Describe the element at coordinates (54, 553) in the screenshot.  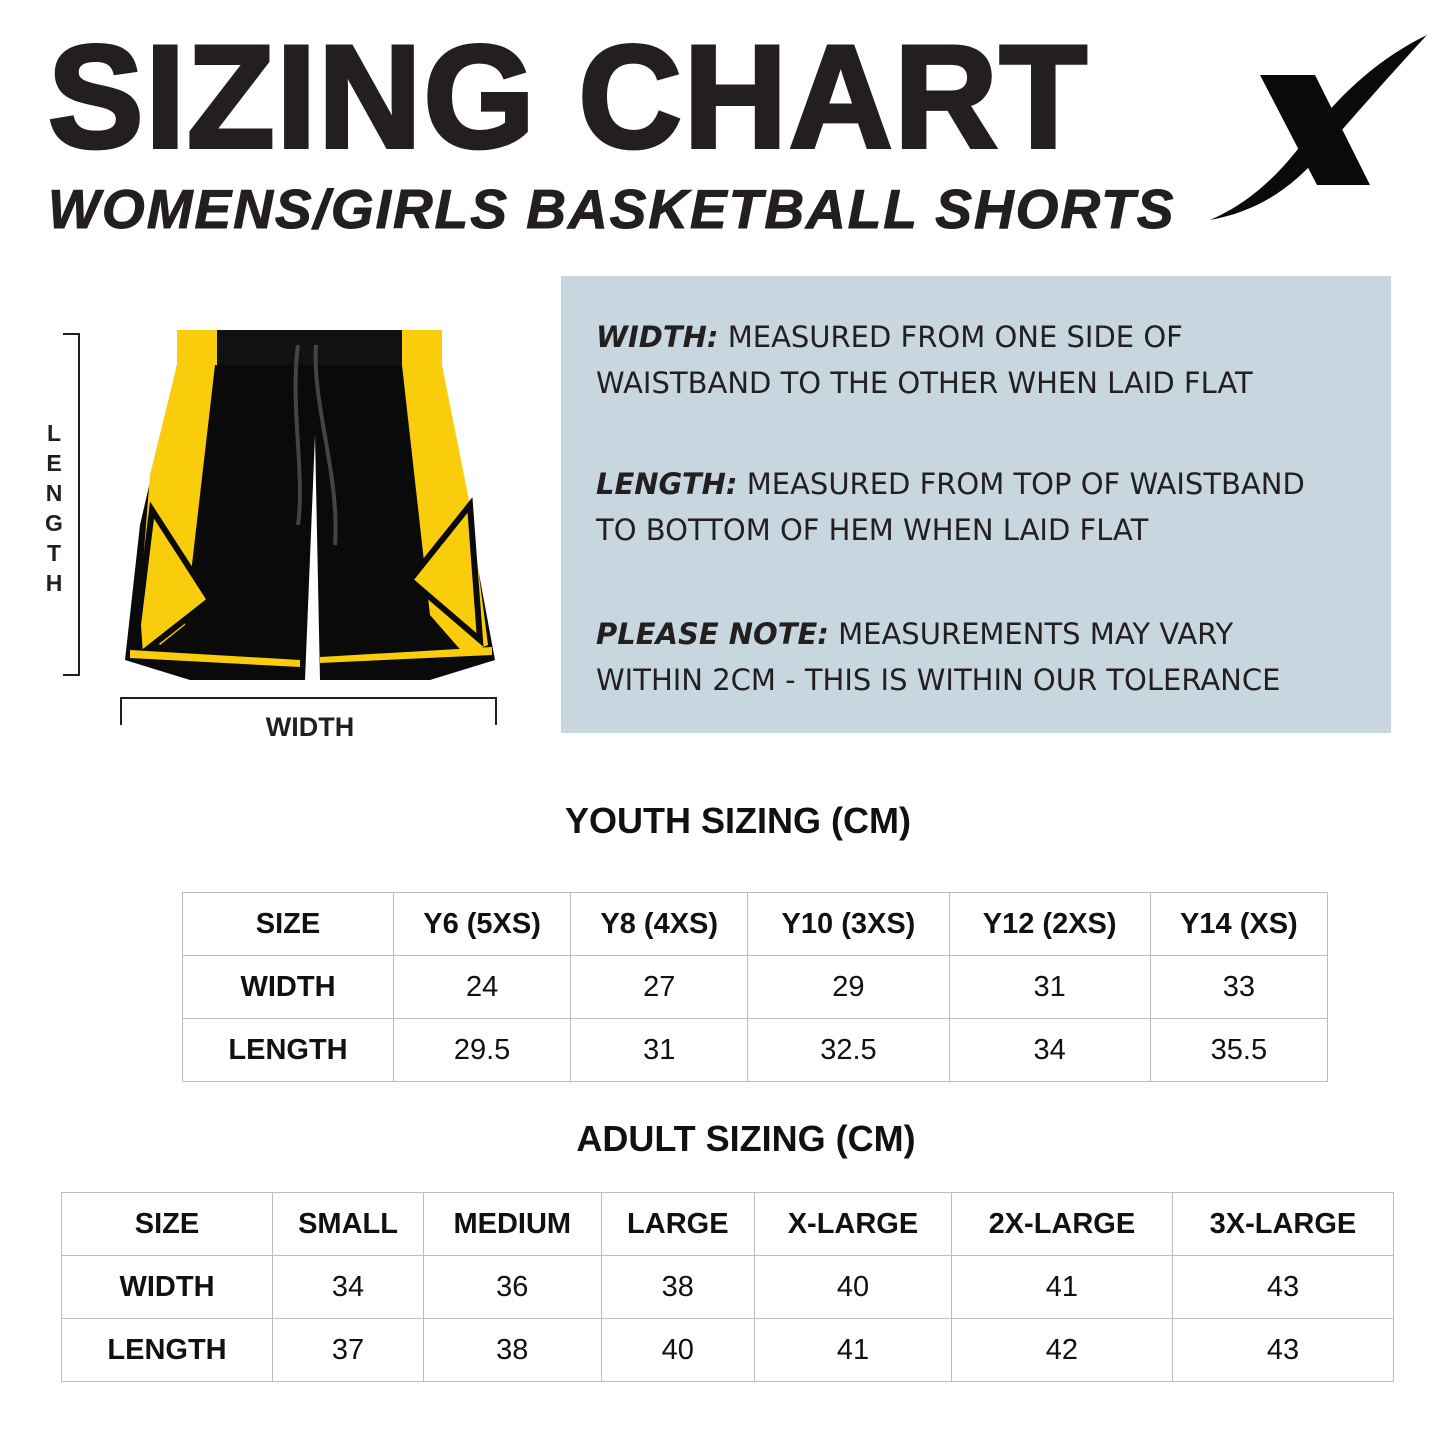
I see `length-letter: T` at that location.